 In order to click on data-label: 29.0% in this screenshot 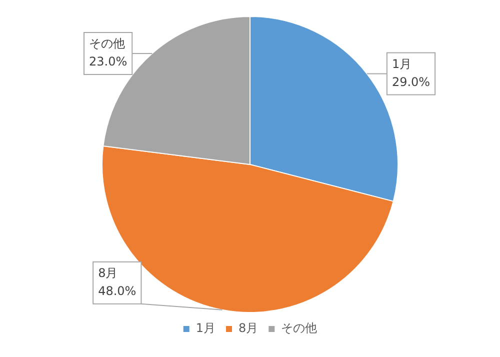, I will do `click(411, 81)`.